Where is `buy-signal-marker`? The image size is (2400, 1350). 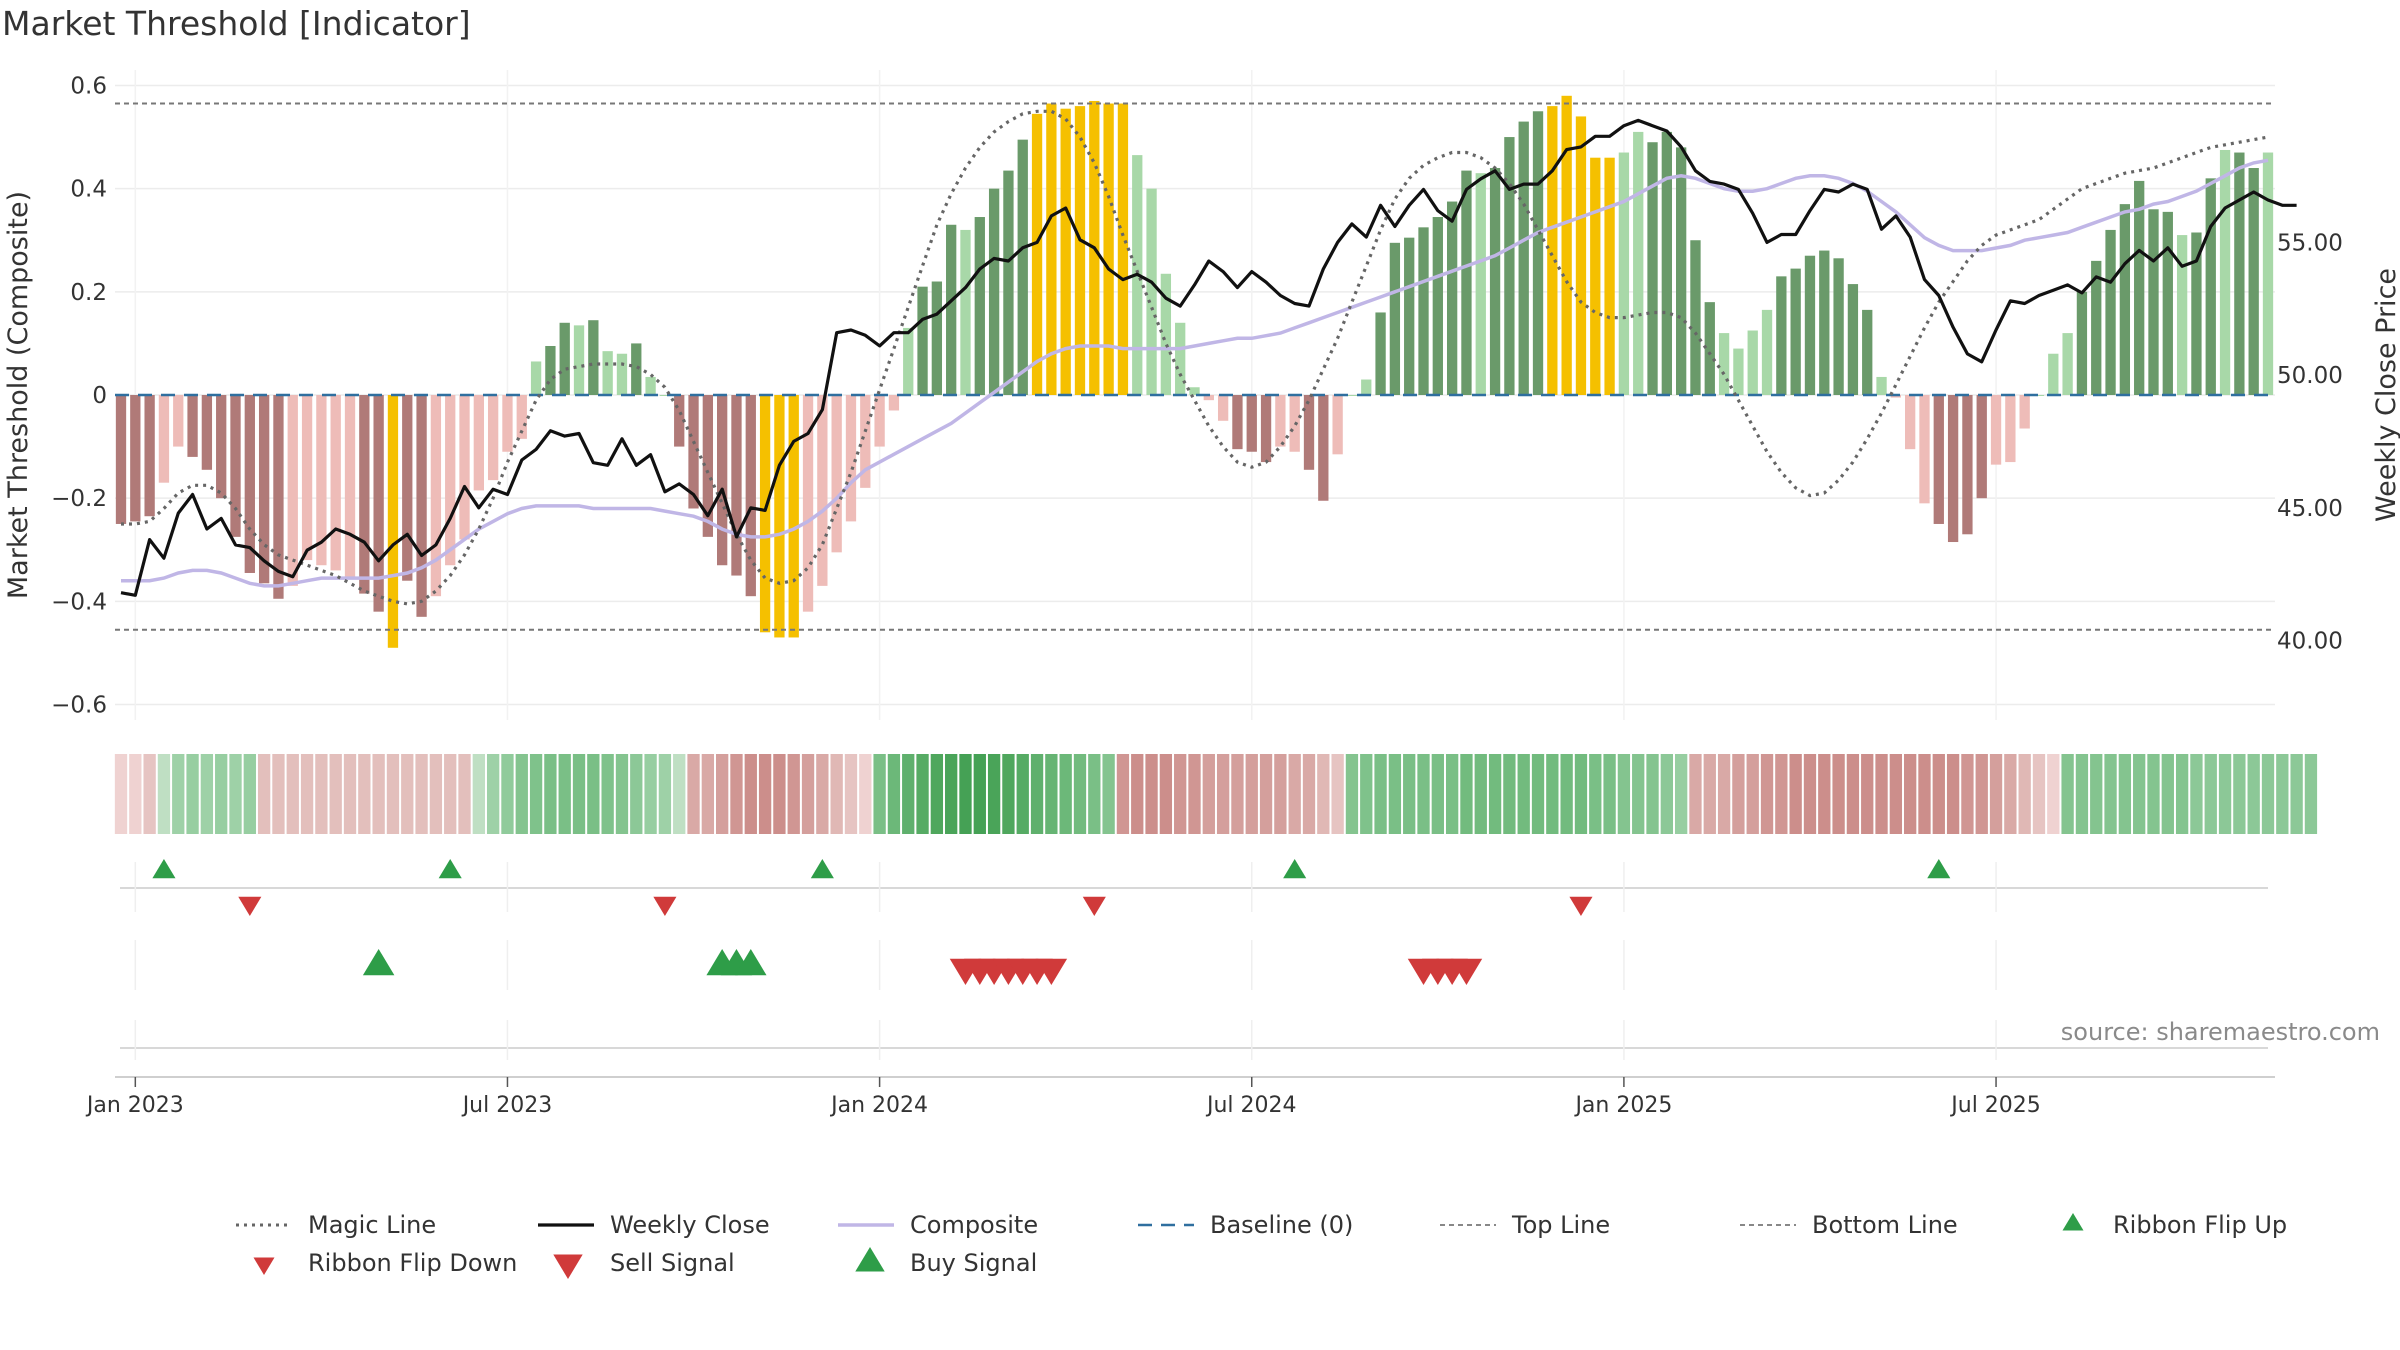 buy-signal-marker is located at coordinates (378, 962).